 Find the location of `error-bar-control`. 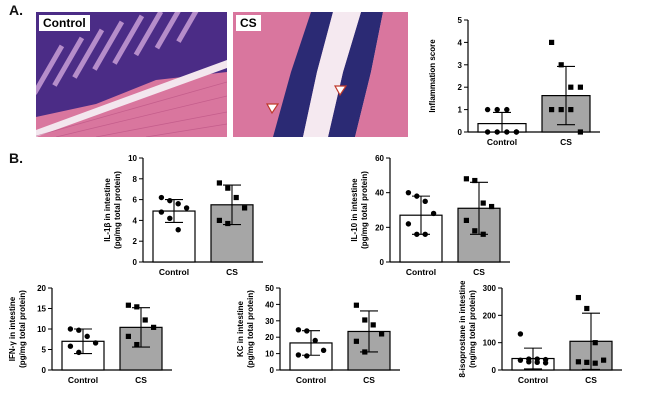

error-bar-control is located at coordinates (533, 358).